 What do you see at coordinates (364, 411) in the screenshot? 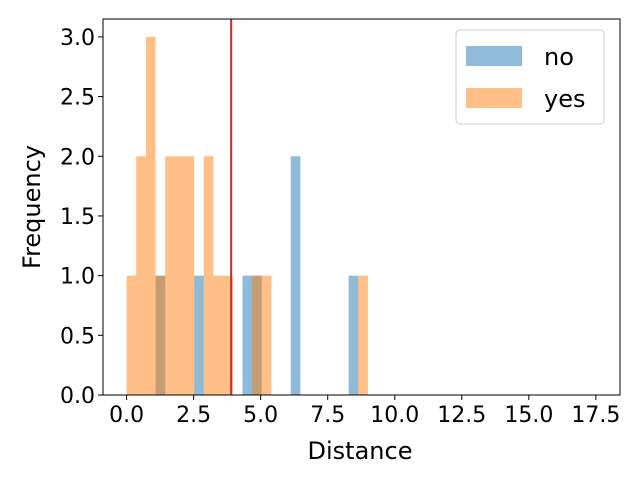
I see `x-axis-ticks: 0.0 2.5 5.0 7.5 10.0 12.5 15.0 17.5` at bounding box center [364, 411].